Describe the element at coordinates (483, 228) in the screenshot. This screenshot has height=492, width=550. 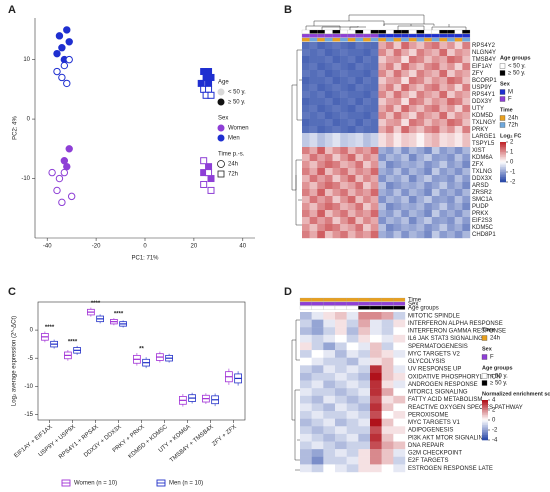
I see `row-label: KDM5C` at that location.